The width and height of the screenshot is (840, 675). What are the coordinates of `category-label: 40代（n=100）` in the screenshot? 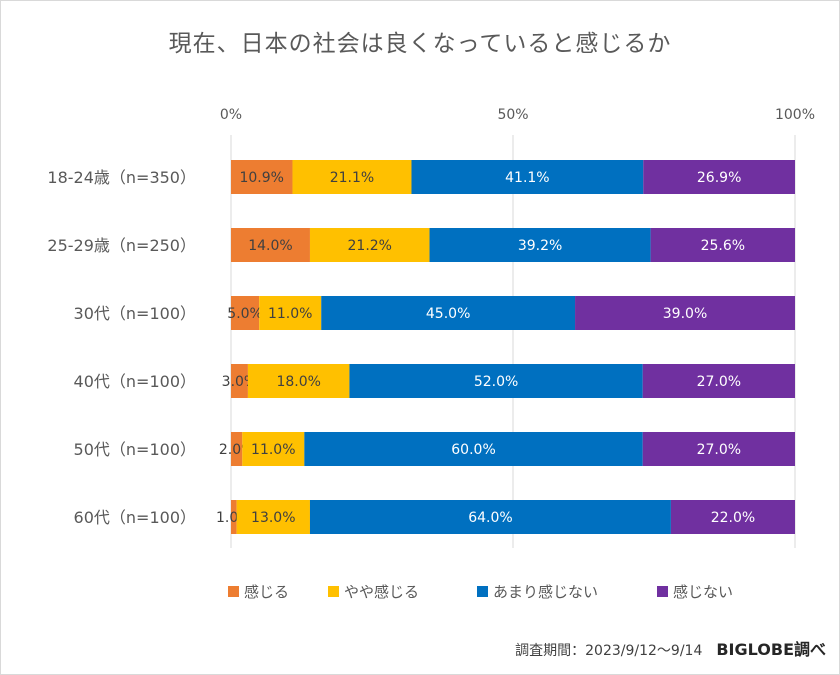 It's located at (135, 381).